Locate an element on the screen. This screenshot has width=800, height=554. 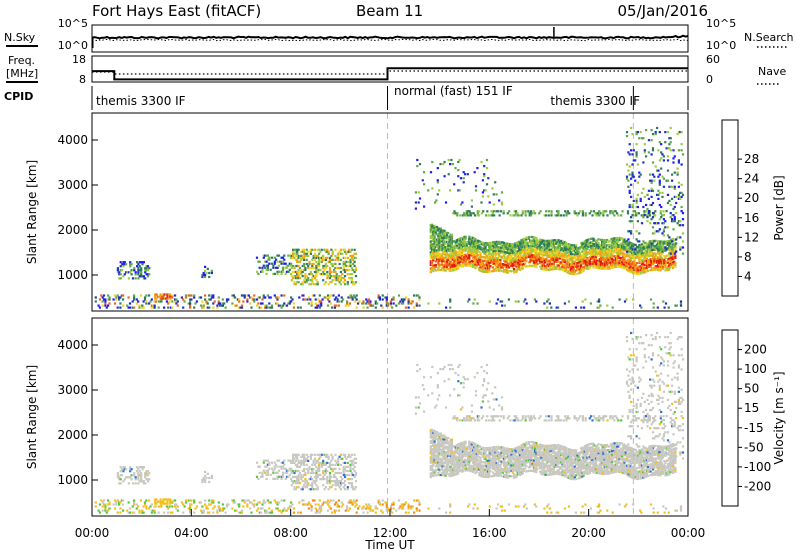
power-cell-band-2093 is located at coordinates (633, 262).